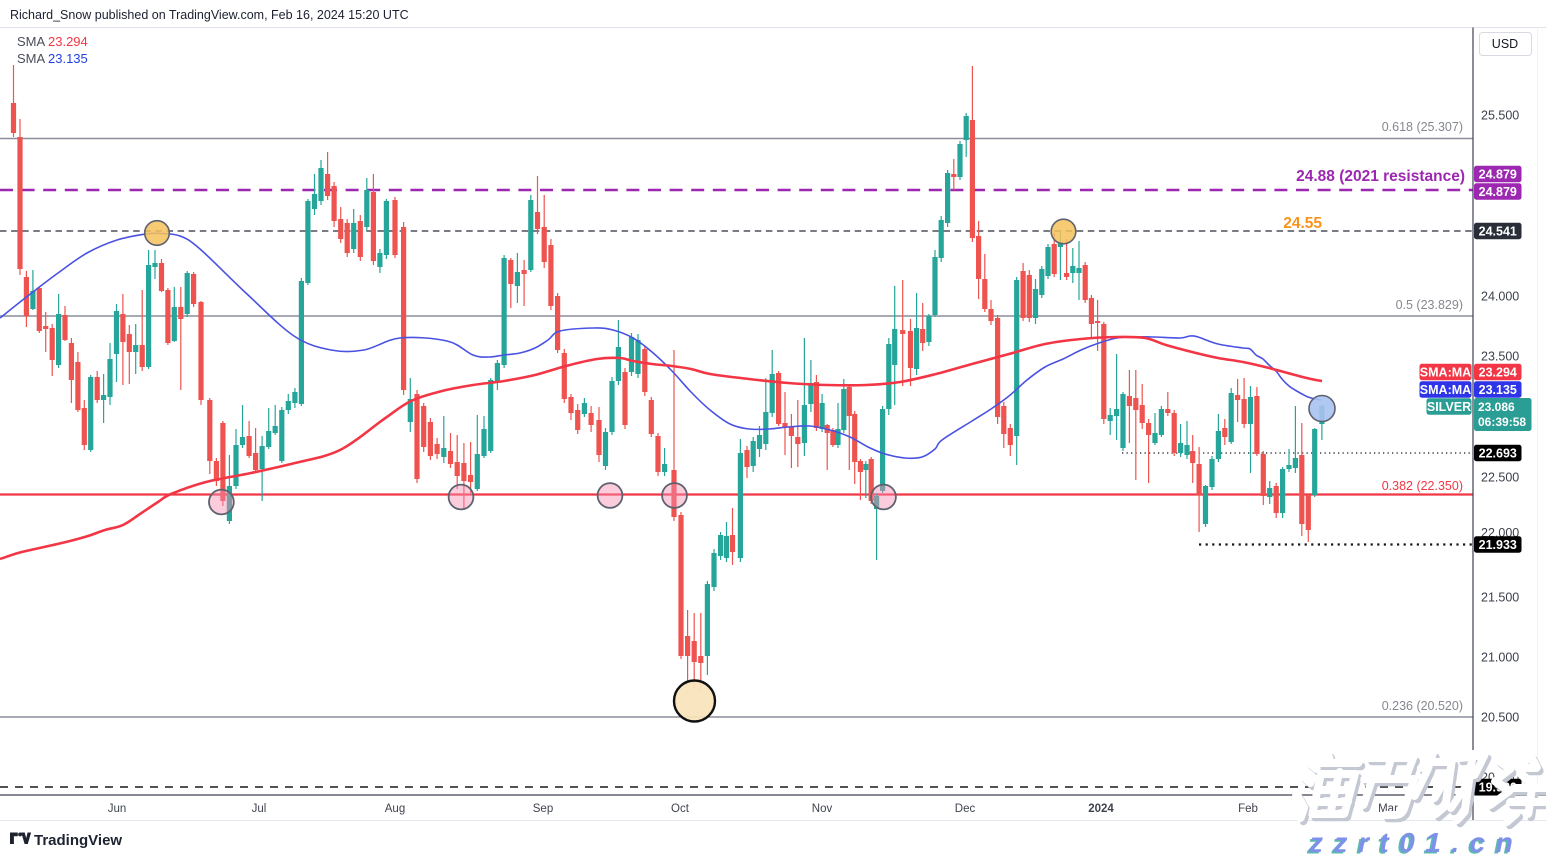  What do you see at coordinates (1429, 305) in the screenshot?
I see `svg-text: 0.5 (23.829)` at bounding box center [1429, 305].